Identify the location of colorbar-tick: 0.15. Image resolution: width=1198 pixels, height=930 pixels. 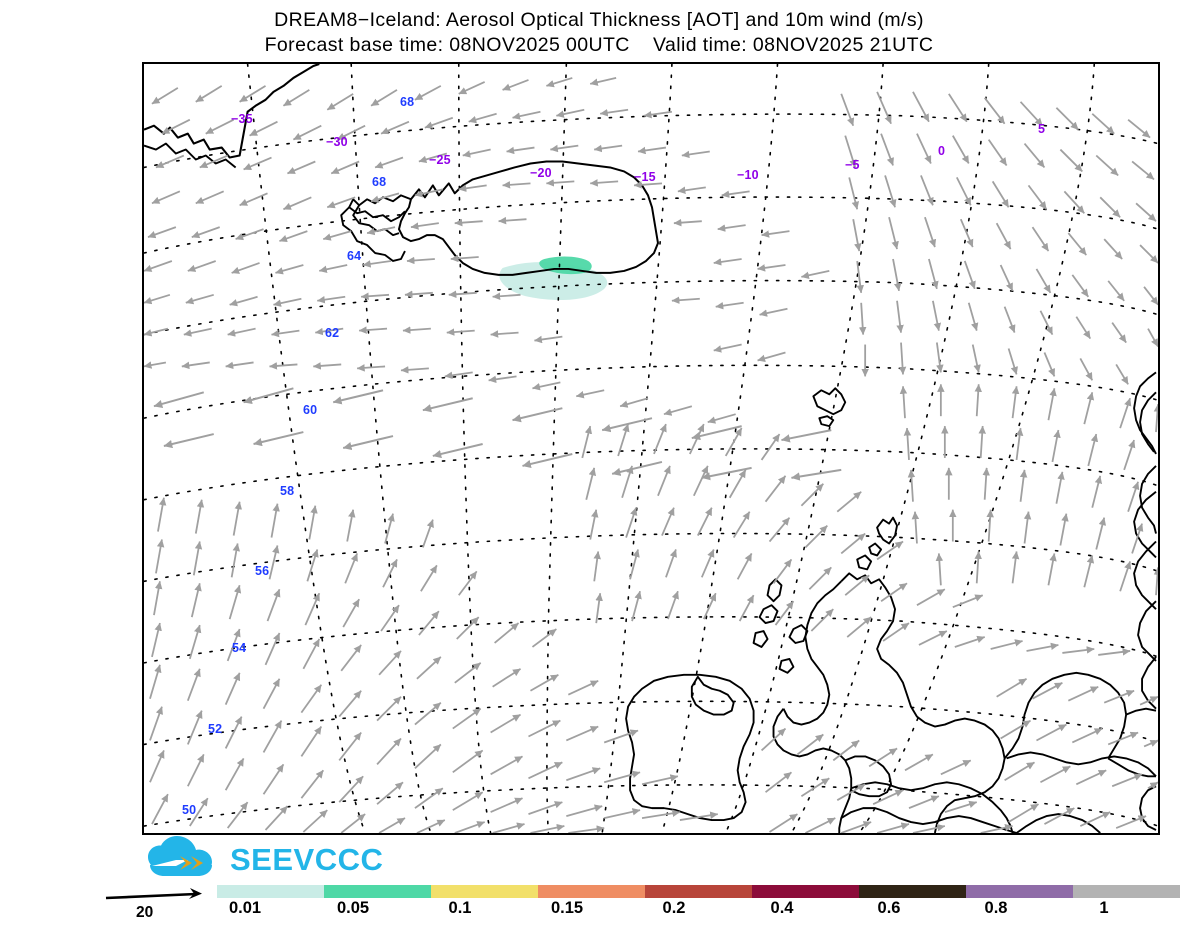
(567, 908).